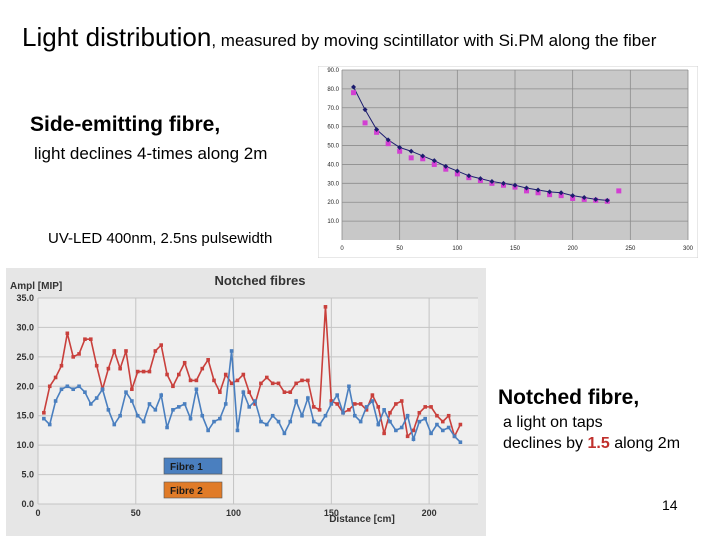  I want to click on chart1-xtick-label: 200, so click(573, 249).